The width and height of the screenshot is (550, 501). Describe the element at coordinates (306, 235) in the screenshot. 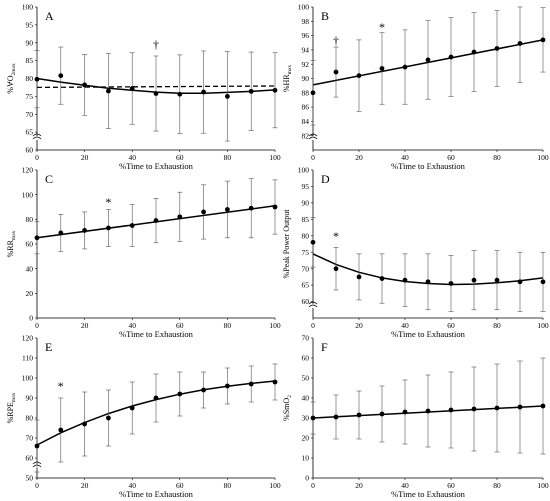

I see `y-tick-label: 80` at that location.